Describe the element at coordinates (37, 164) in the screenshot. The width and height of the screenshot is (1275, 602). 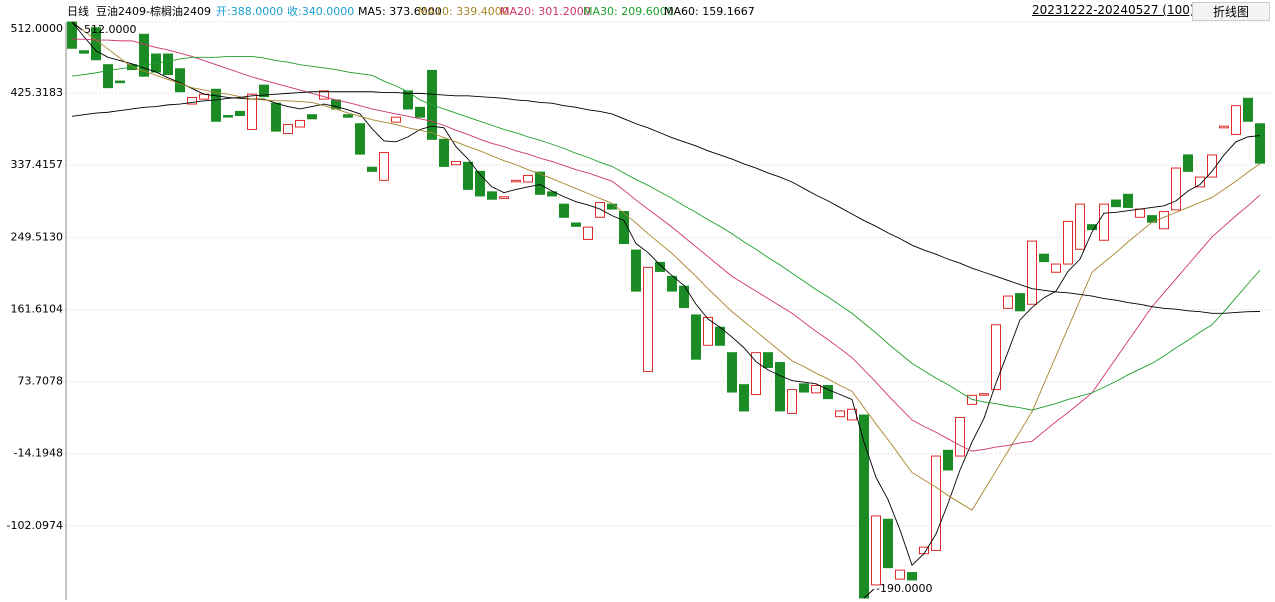
I see `y-tick-label: 337.4157` at that location.